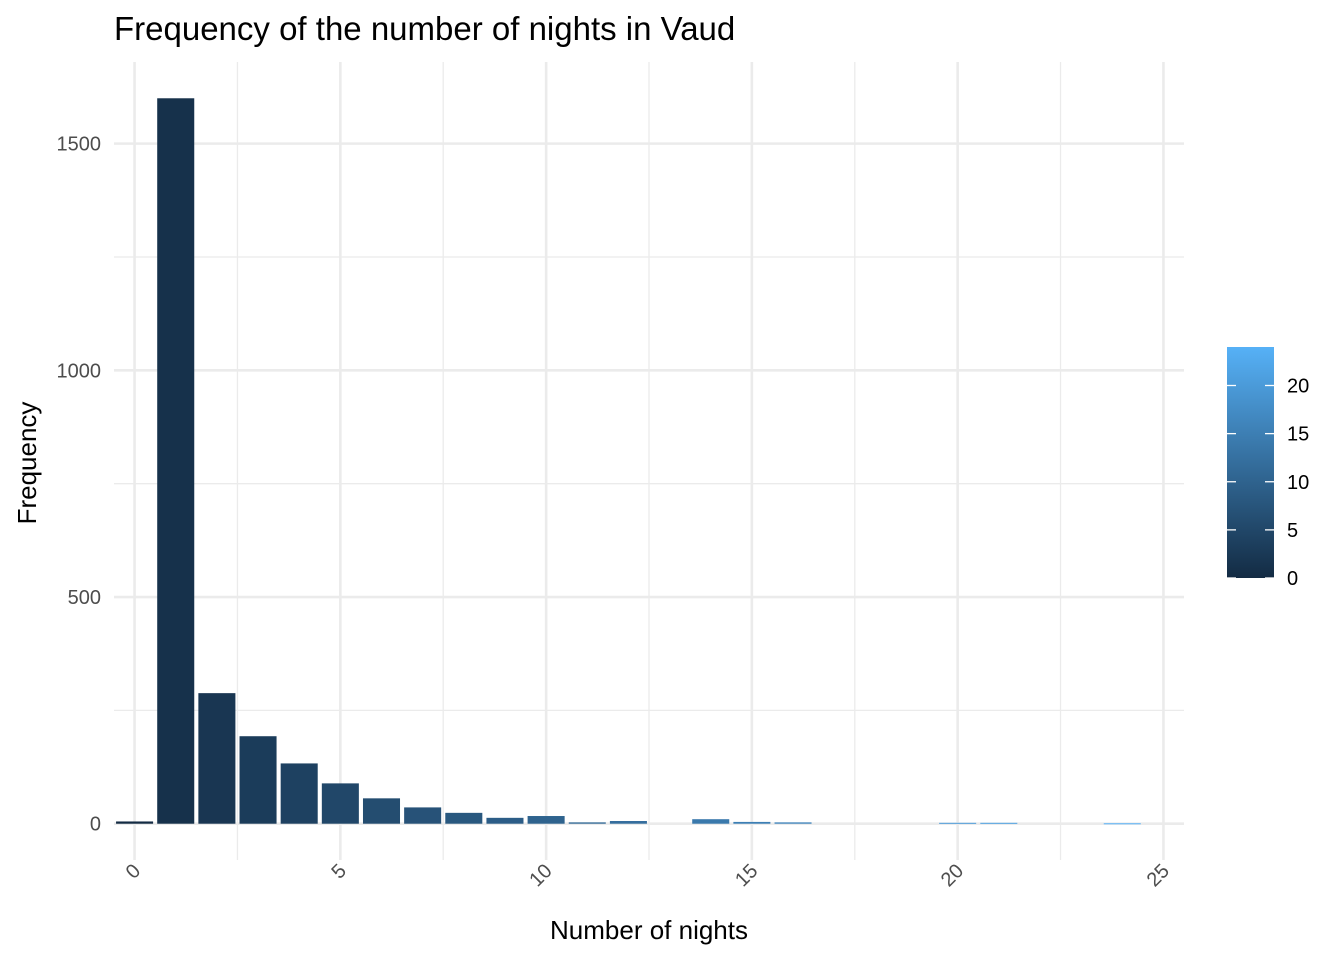 This screenshot has height=960, width=1344. I want to click on colorbar-label: 10, so click(1298, 483).